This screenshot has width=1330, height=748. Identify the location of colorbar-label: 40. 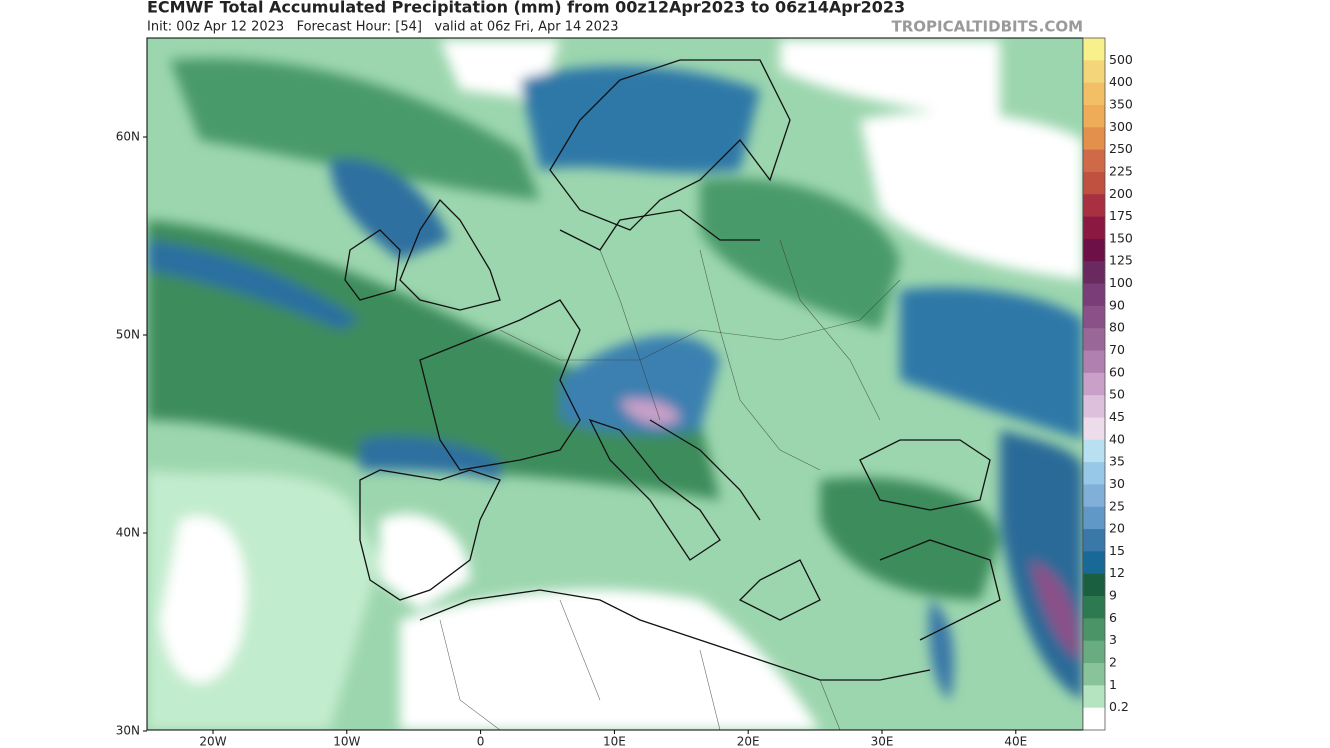
(1117, 438).